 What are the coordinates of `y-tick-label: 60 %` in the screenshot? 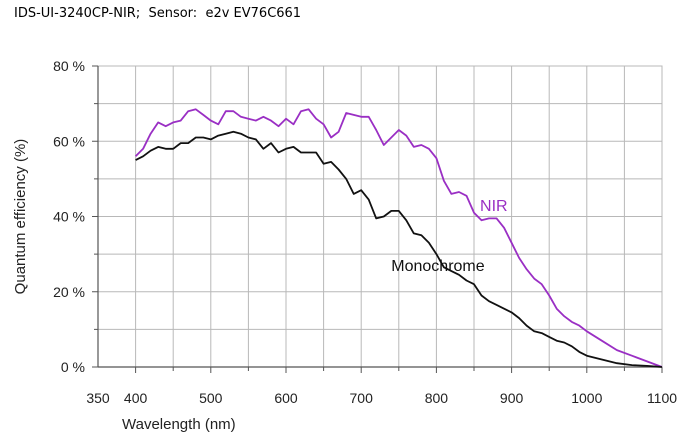 It's located at (69, 141).